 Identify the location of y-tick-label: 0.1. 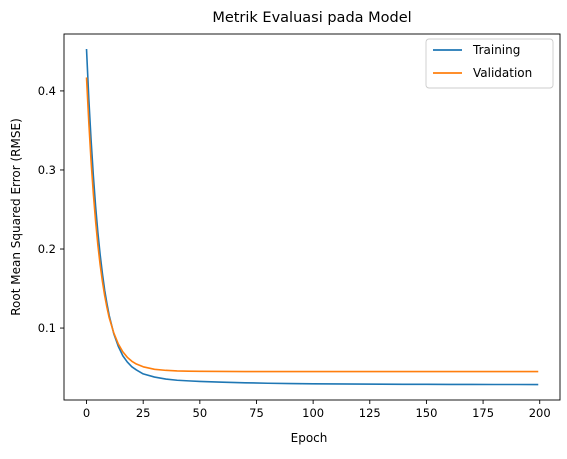
(47, 328).